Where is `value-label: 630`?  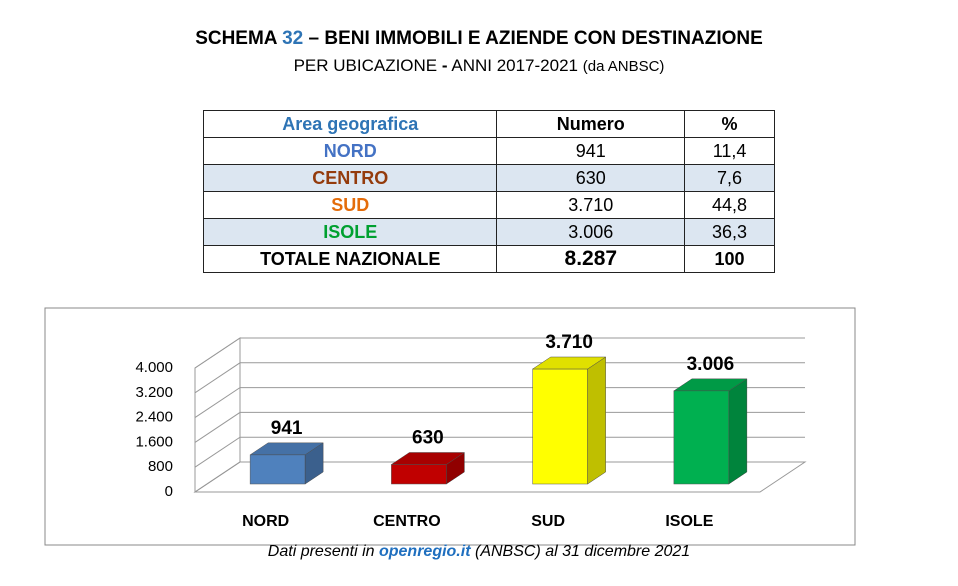 value-label: 630 is located at coordinates (428, 437).